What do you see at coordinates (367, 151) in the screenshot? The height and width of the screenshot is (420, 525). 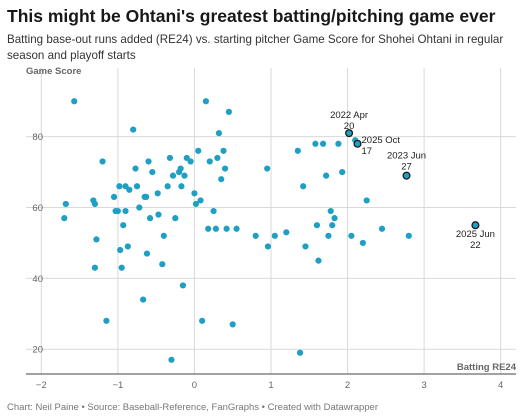 I see `highlight-annotation: 17` at bounding box center [367, 151].